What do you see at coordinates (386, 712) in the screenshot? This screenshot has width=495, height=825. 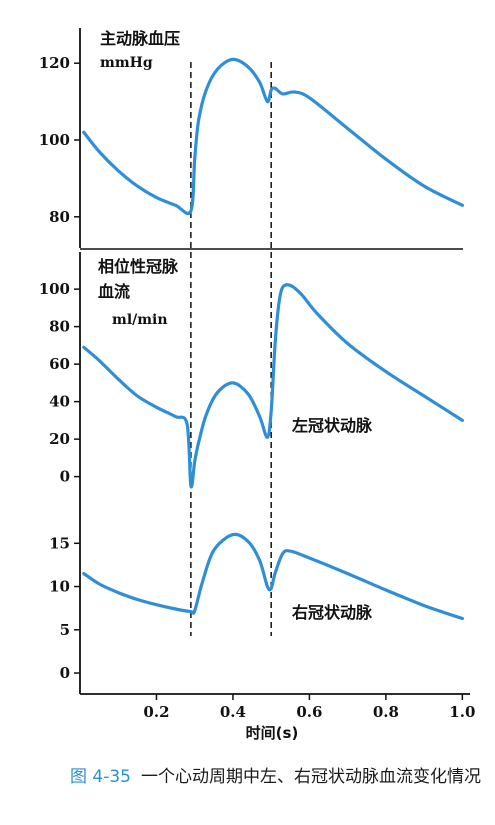 I see `x-tick-label: 0.8` at bounding box center [386, 712].